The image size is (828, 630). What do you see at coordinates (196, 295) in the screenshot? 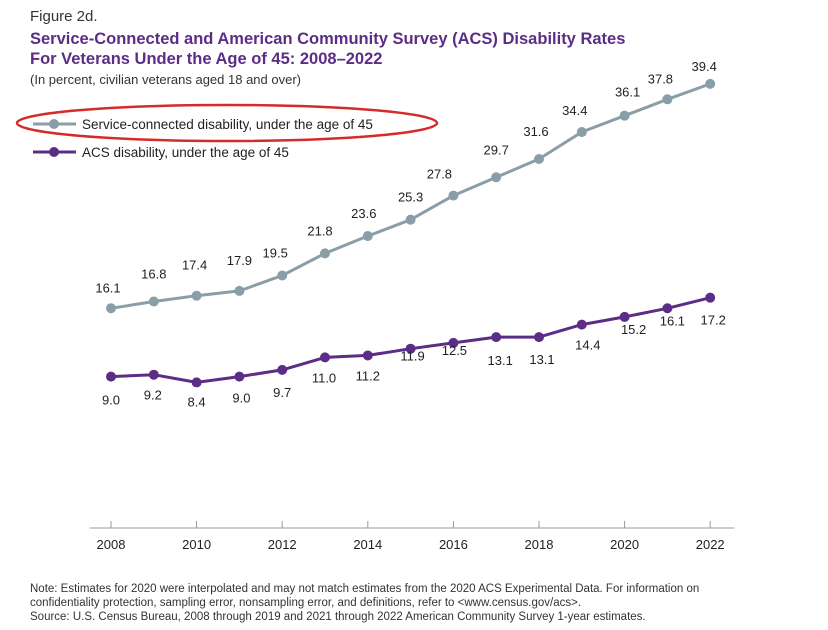
I see `data-point-service-2010` at bounding box center [196, 295].